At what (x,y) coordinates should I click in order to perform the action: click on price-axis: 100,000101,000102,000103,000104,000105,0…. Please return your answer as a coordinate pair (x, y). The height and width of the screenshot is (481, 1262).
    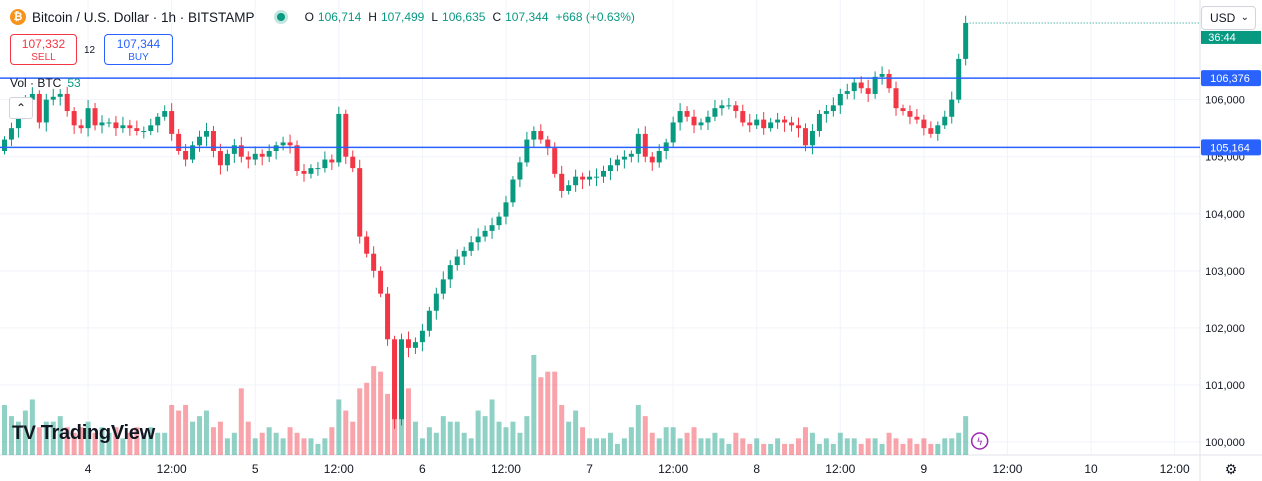
    Looking at the image, I should click on (1231, 239).